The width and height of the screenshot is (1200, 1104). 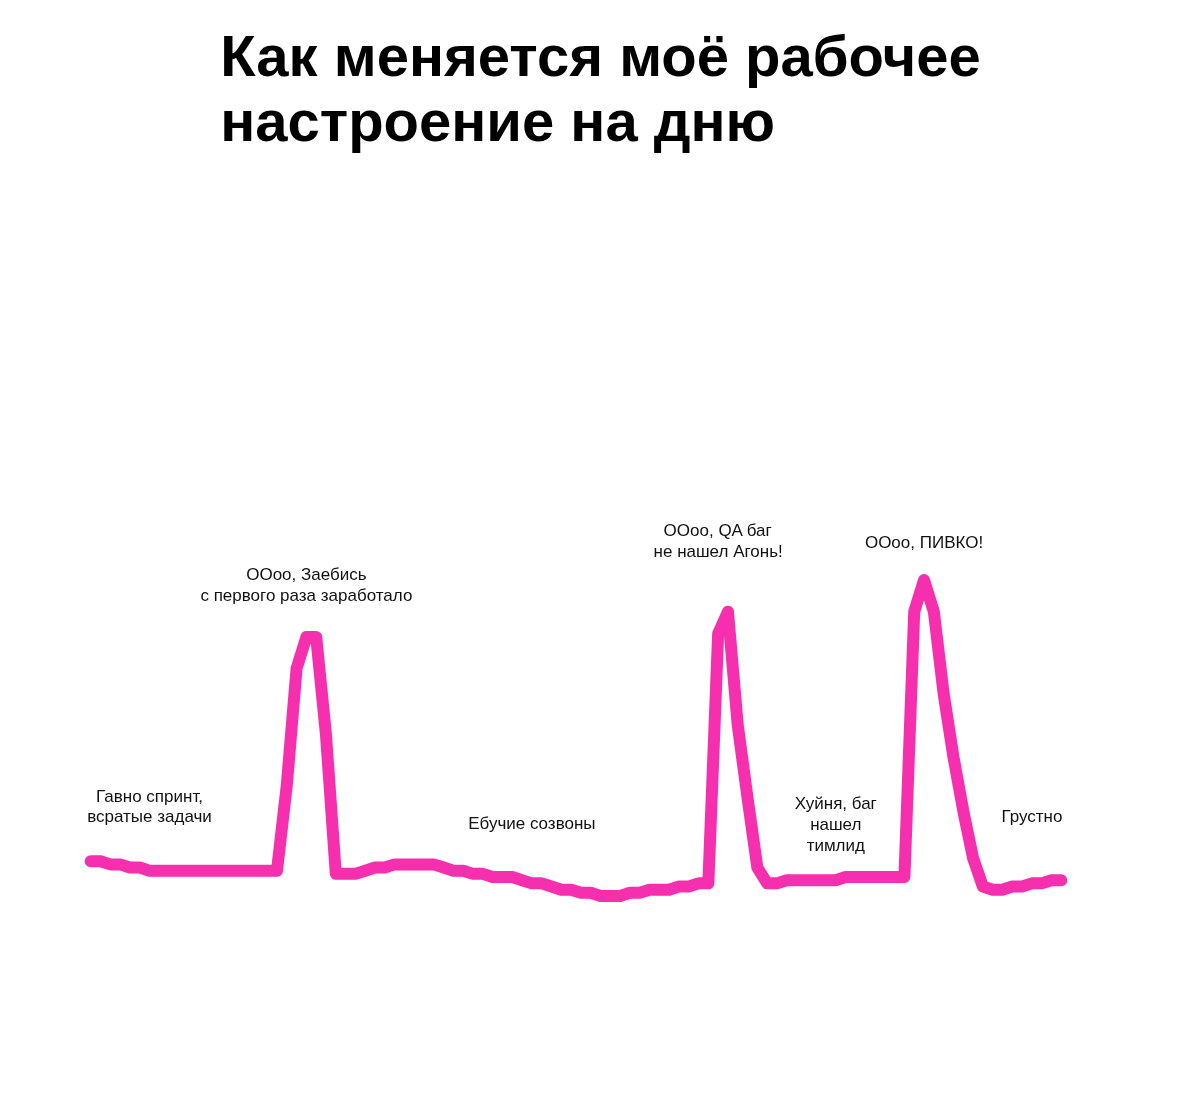 What do you see at coordinates (924, 542) in the screenshot?
I see `text: ООоо, ПИВКО!` at bounding box center [924, 542].